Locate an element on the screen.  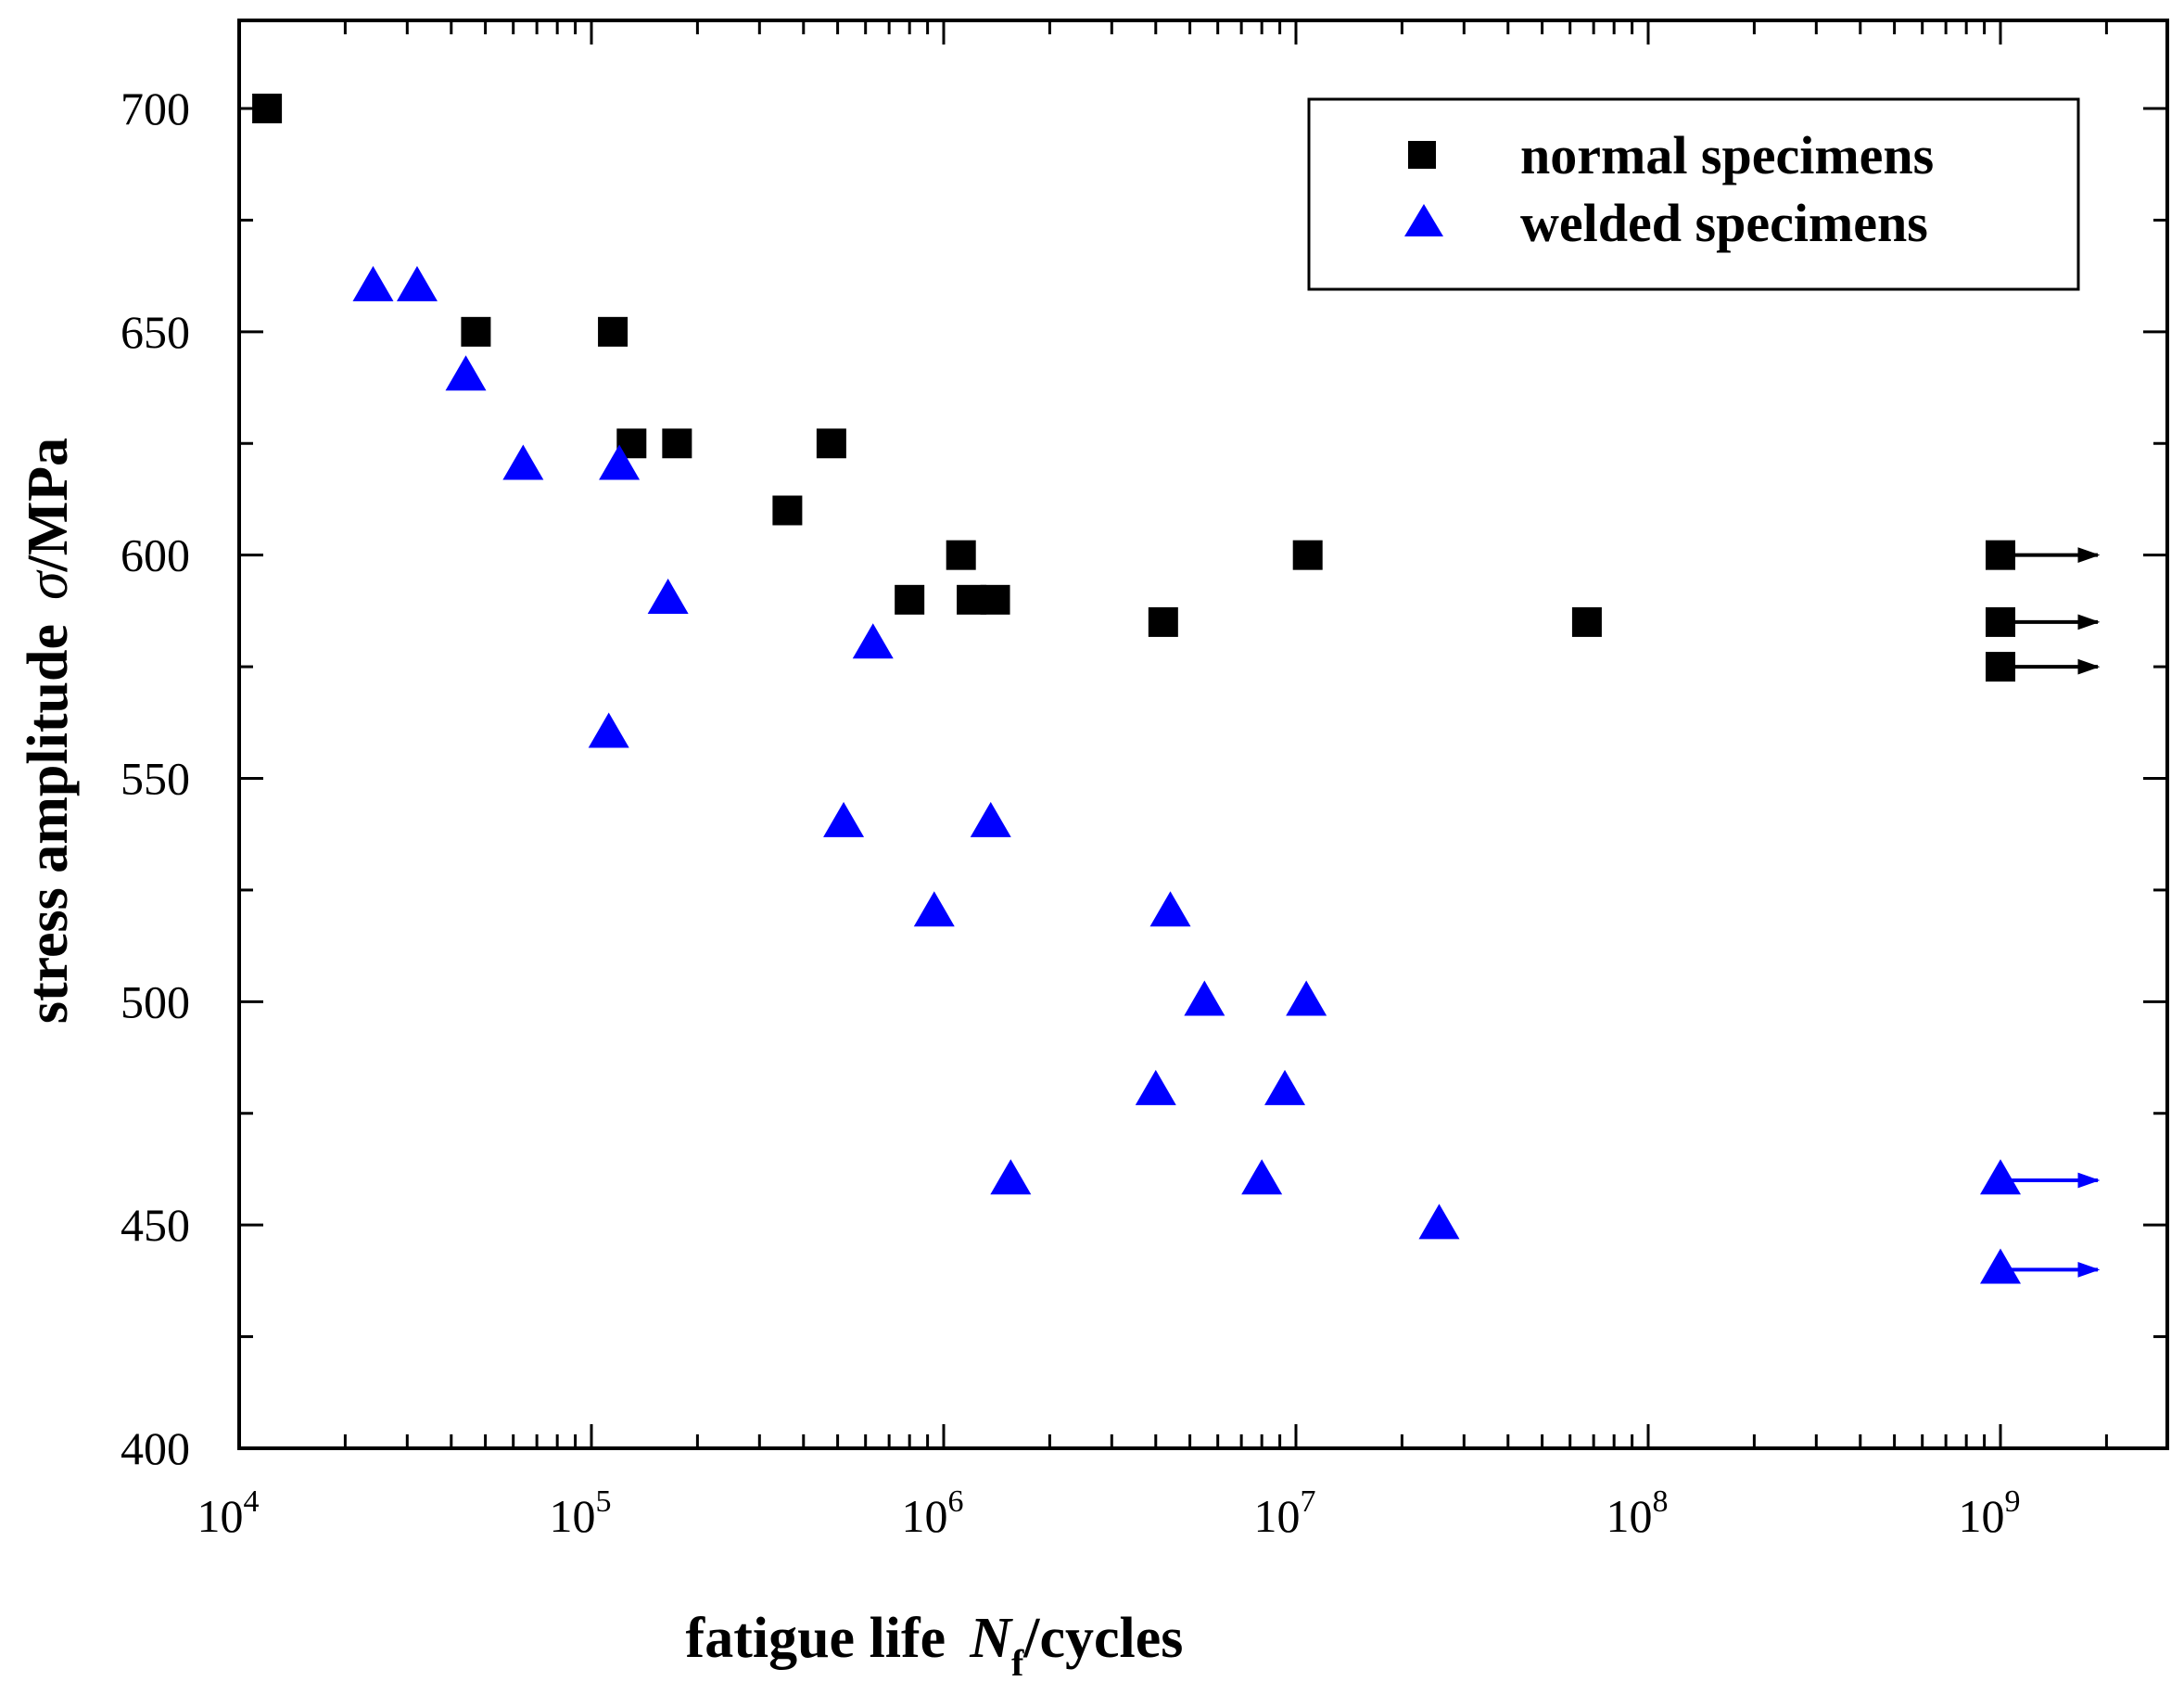
y-tick-label: 650 is located at coordinates (155, 332).